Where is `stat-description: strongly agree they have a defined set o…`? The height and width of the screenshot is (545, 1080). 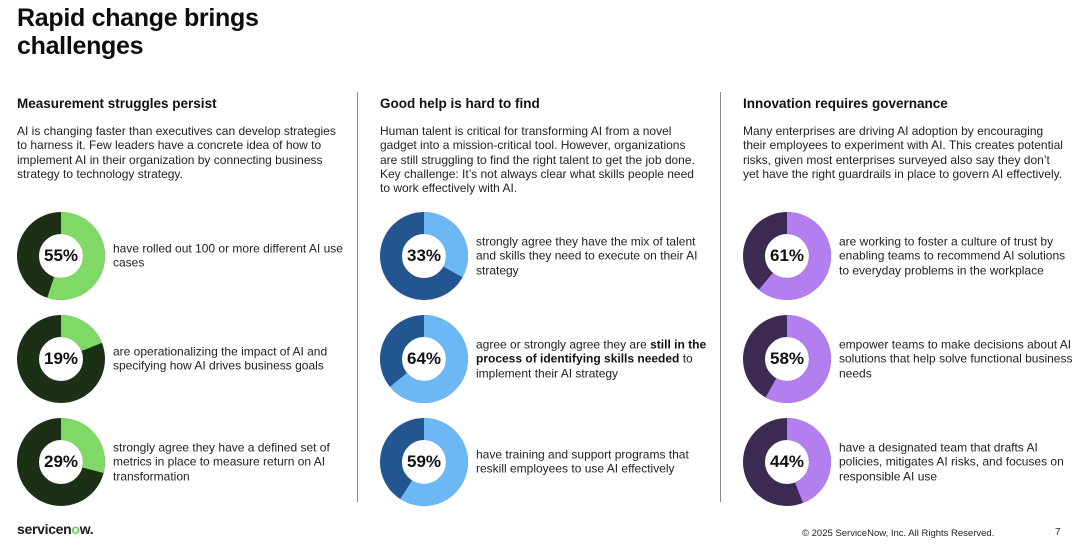
stat-description: strongly agree they have a defined set o… is located at coordinates (221, 462).